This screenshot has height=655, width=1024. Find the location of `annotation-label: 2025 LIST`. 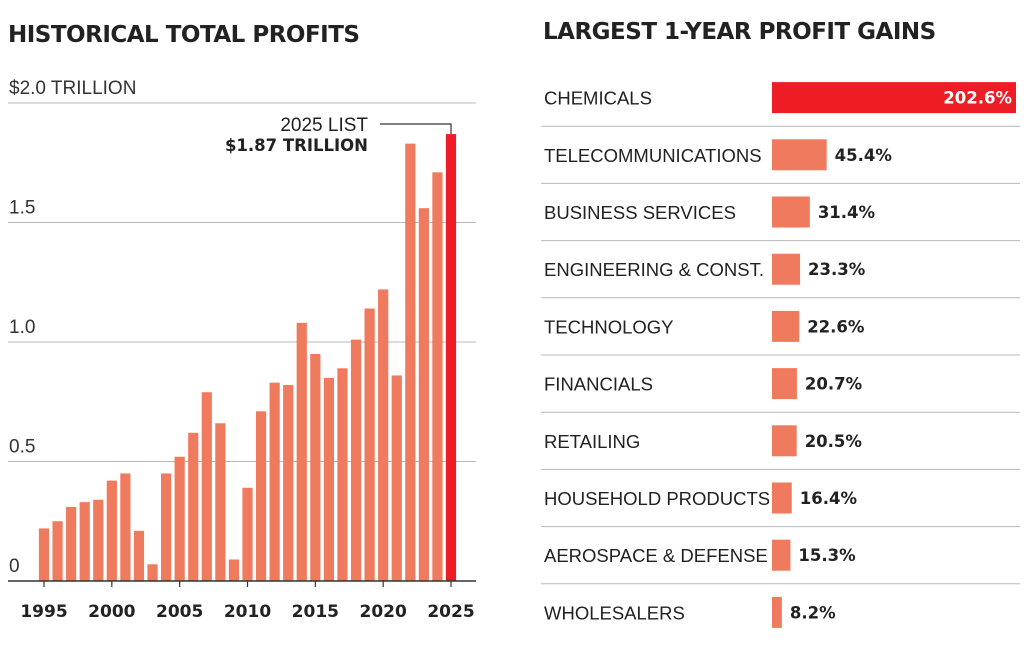

annotation-label: 2025 LIST is located at coordinates (324, 125).